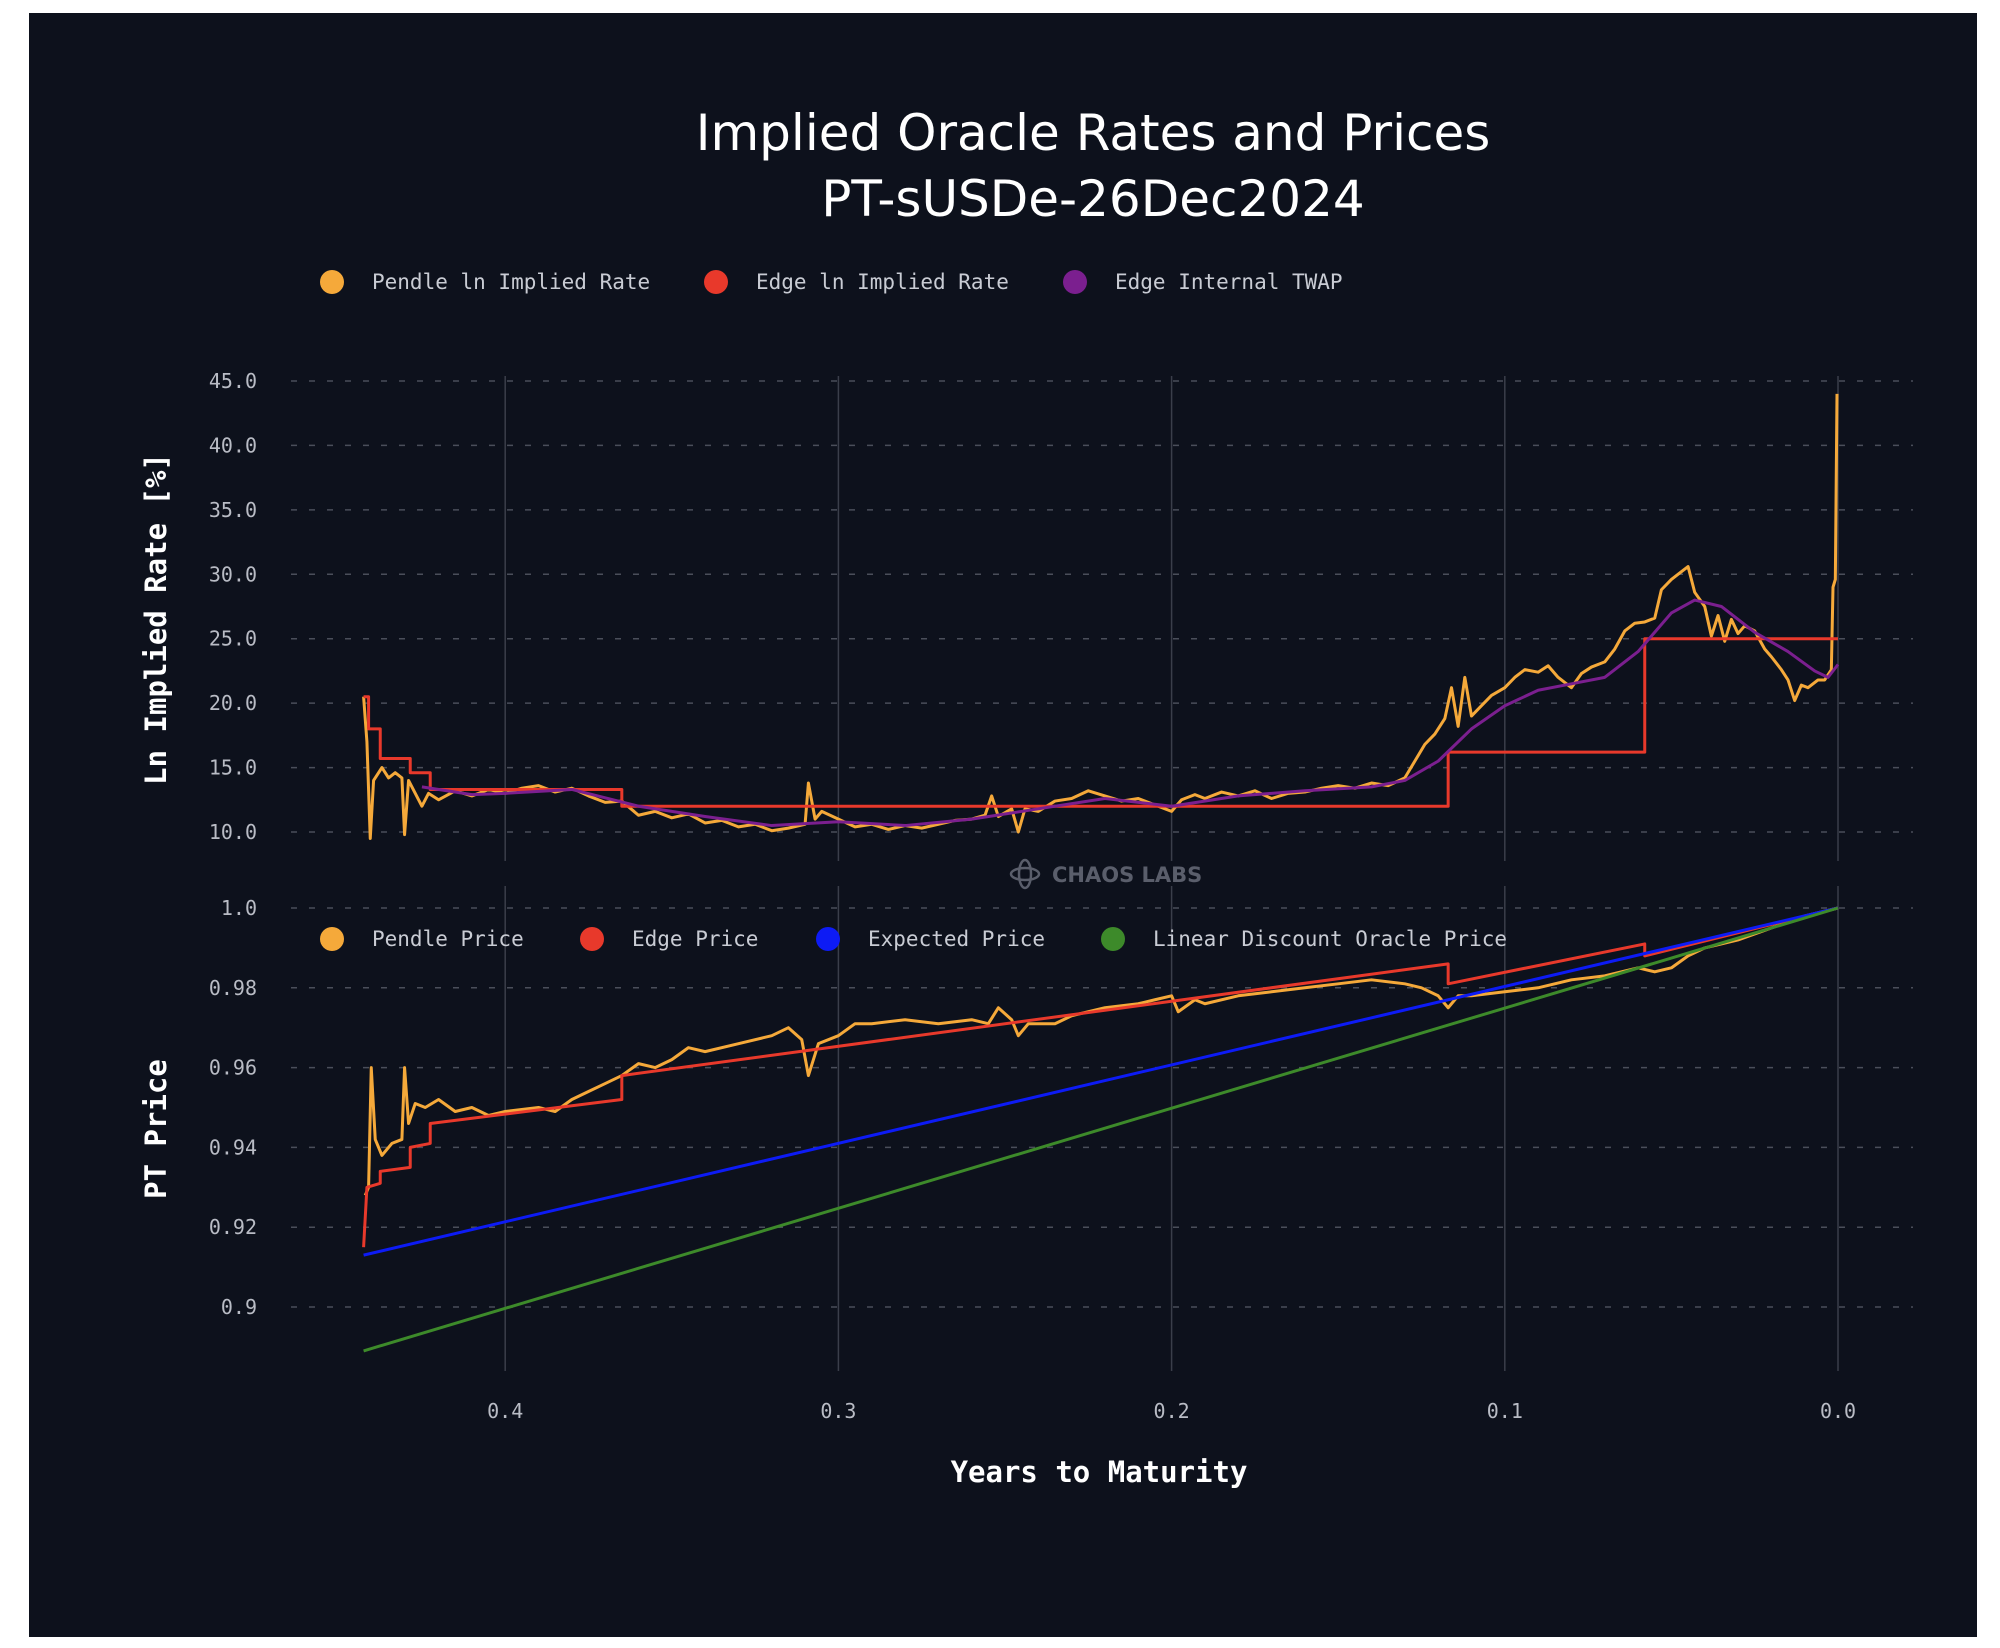 The height and width of the screenshot is (1648, 2000). What do you see at coordinates (1101, 1051) in the screenshot?
I see `bottom-series-pendle-price` at bounding box center [1101, 1051].